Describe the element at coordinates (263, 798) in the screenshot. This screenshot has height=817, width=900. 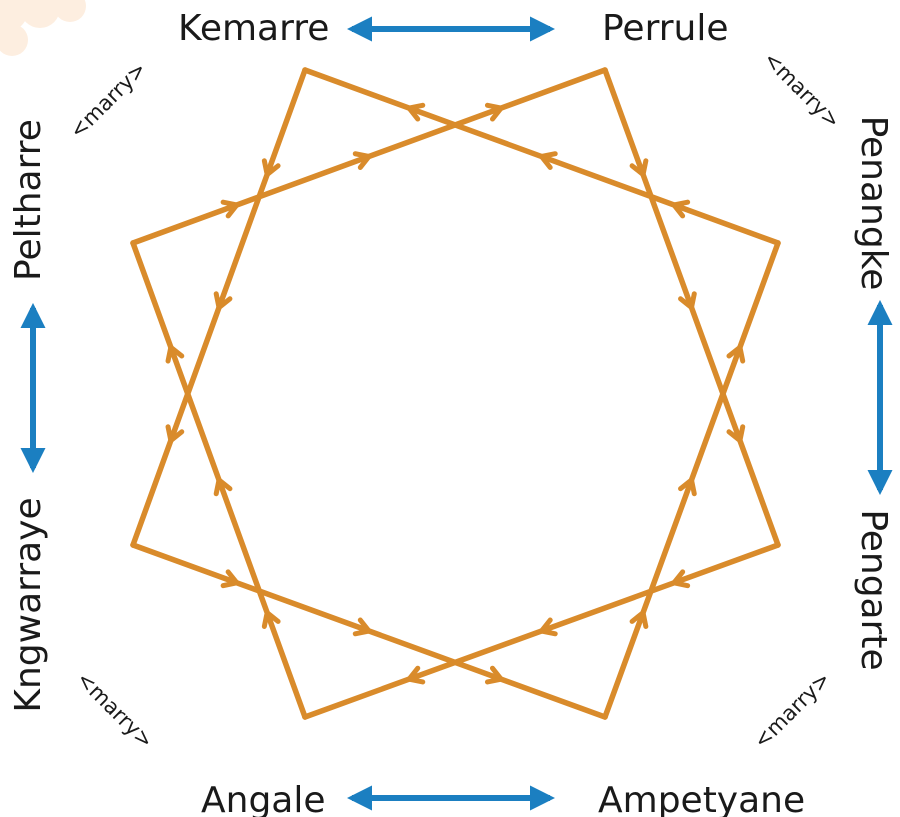
I see `skin-label-angale: Angale` at that location.